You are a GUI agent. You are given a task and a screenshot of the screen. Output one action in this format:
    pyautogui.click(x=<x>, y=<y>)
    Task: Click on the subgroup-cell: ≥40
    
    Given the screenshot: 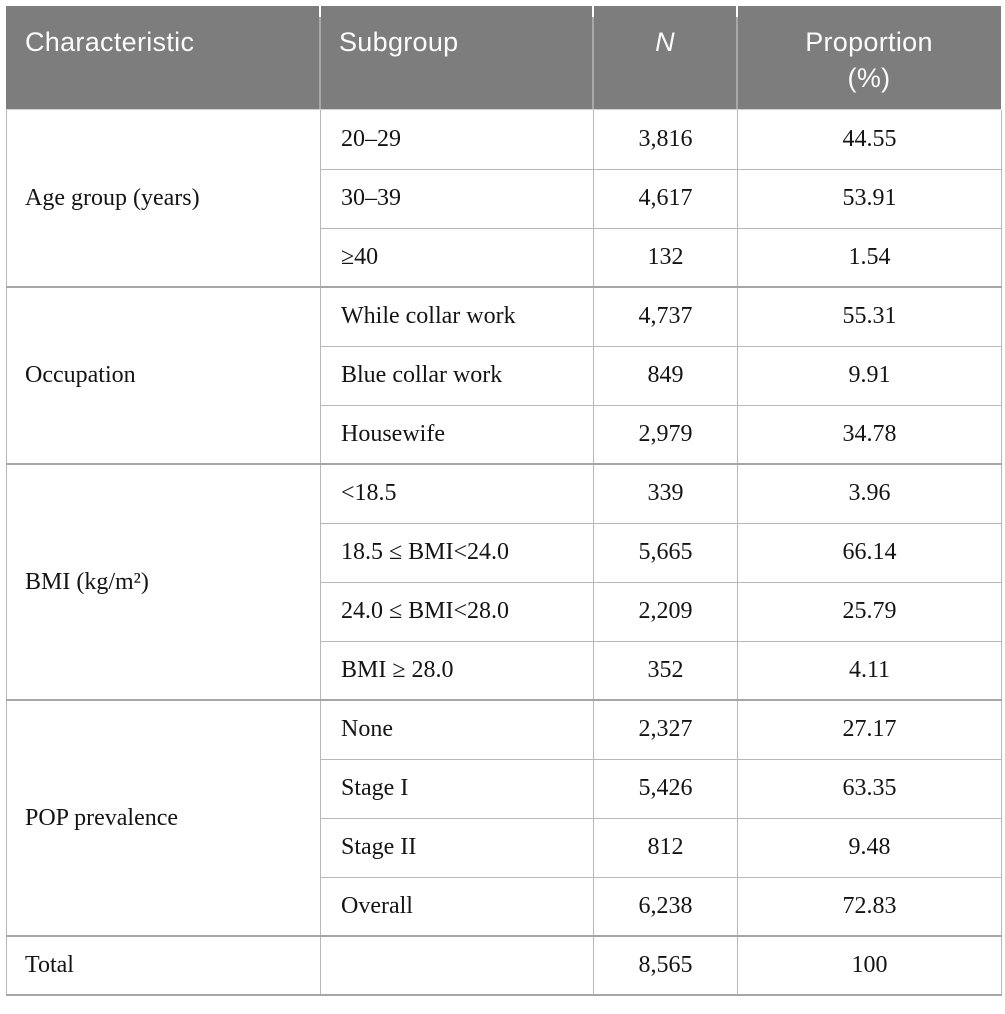 What is the action you would take?
    pyautogui.click(x=457, y=257)
    